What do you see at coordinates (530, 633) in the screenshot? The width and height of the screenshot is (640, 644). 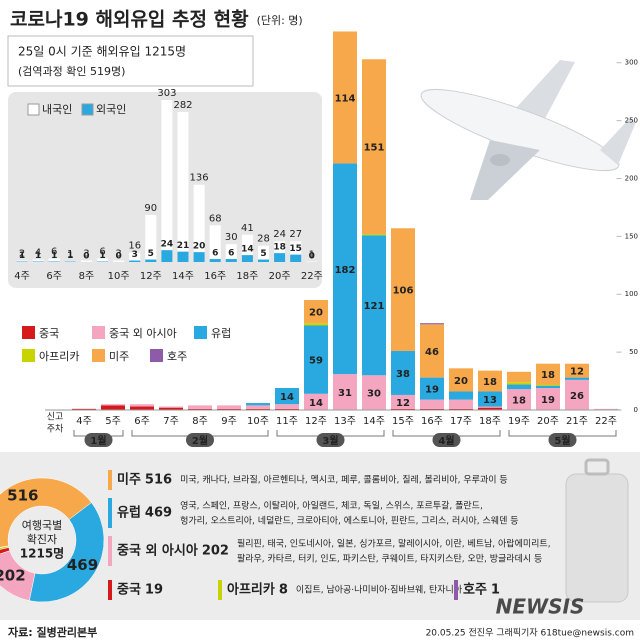 I see `credit: 20.05.25 전진우 그래픽기자 618tue@newsis.com` at bounding box center [530, 633].